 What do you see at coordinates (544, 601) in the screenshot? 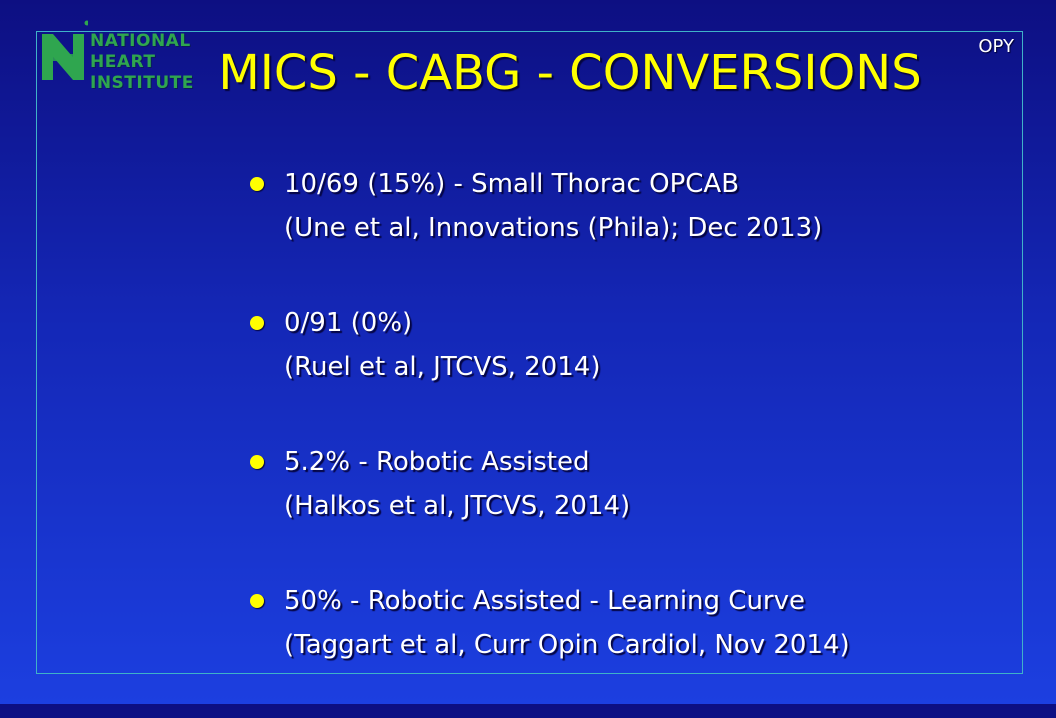
I see `bullet-main-text: 50% - Robotic Assisted - Learning Curve` at bounding box center [544, 601].